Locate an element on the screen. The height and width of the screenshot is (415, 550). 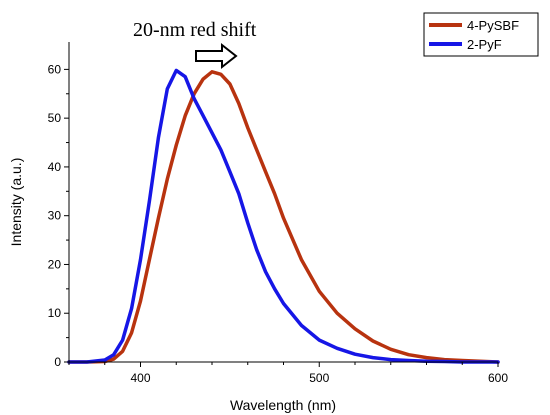
y-tick-label: 40 is located at coordinates (55, 167).